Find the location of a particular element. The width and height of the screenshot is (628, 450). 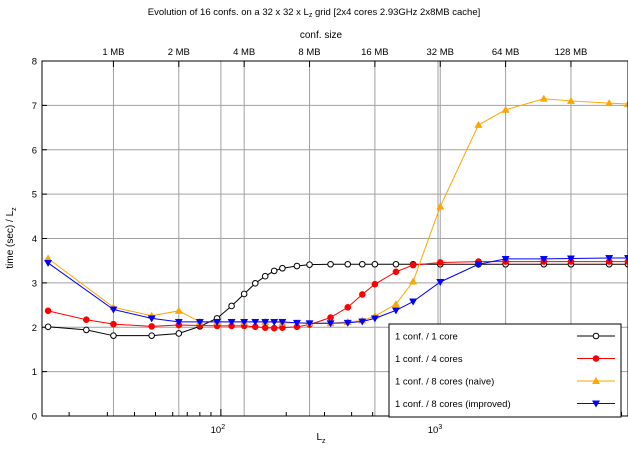

x2-tick-label: 8 MB is located at coordinates (309, 52).